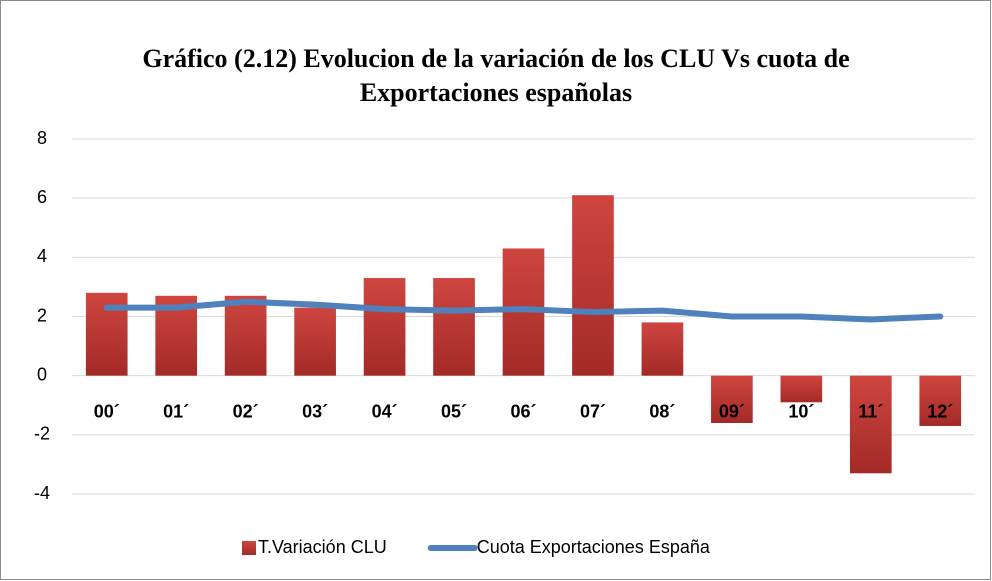  I want to click on y-tick-label: 6, so click(42, 197).